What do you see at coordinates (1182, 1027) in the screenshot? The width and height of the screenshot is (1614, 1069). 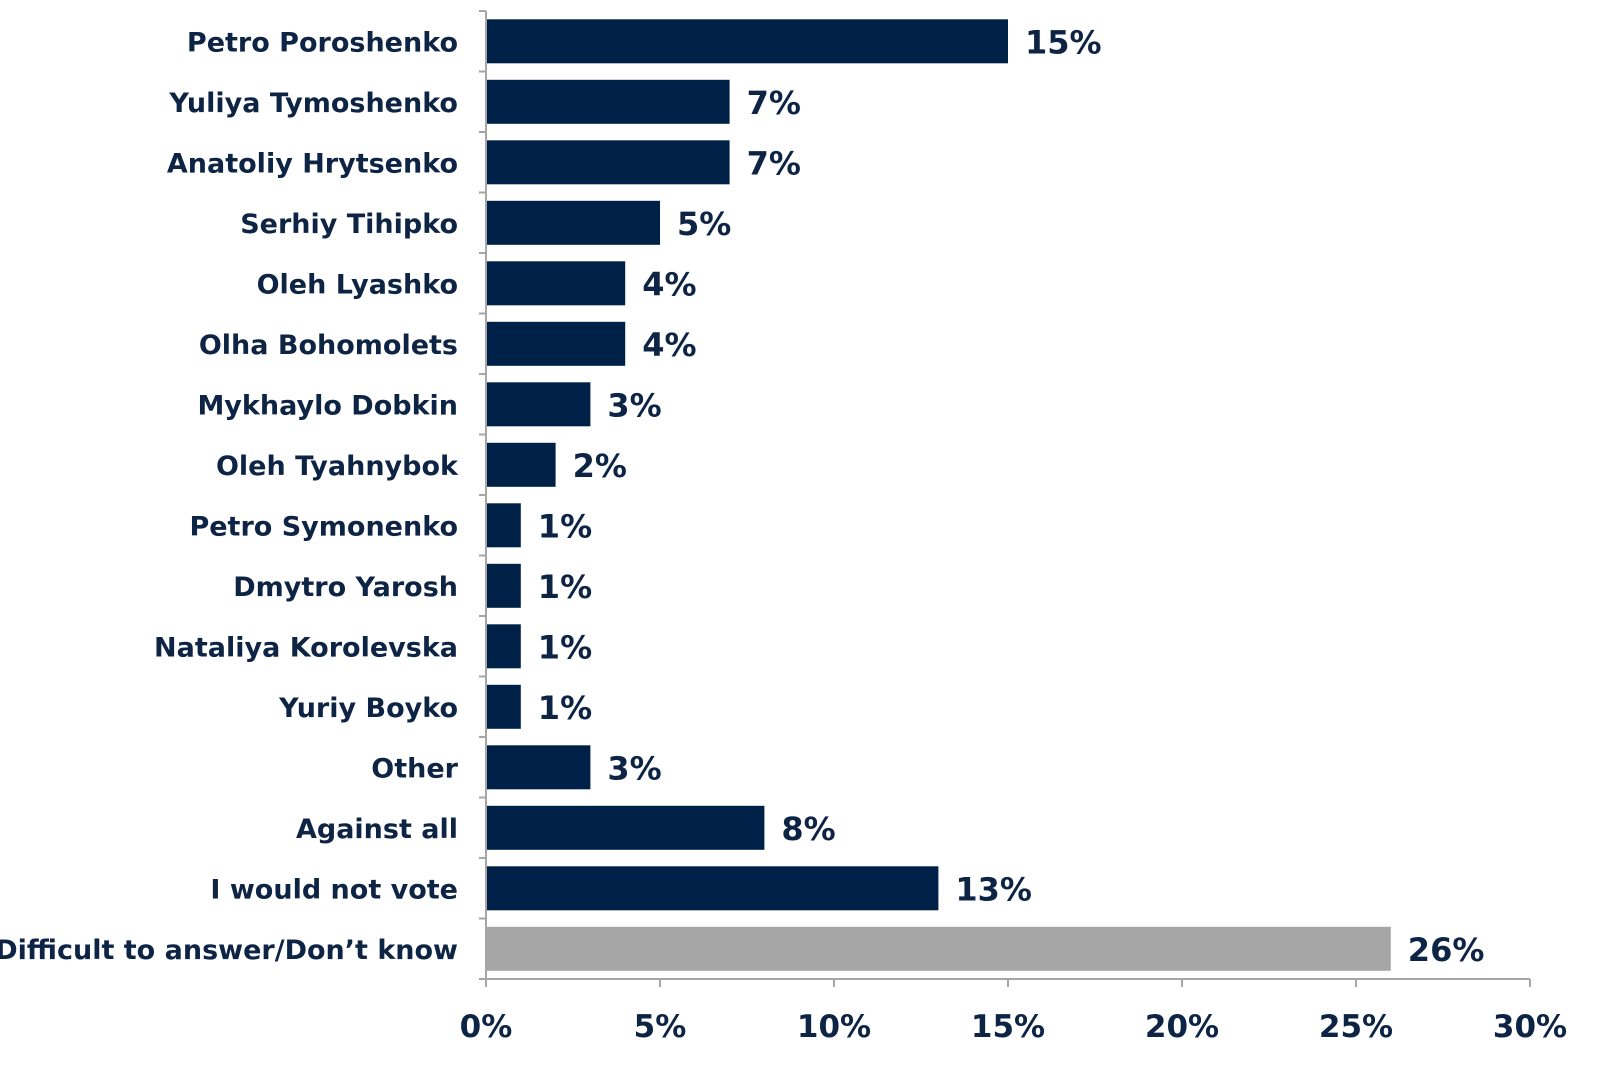 I see `x-tick-label: 20%` at bounding box center [1182, 1027].